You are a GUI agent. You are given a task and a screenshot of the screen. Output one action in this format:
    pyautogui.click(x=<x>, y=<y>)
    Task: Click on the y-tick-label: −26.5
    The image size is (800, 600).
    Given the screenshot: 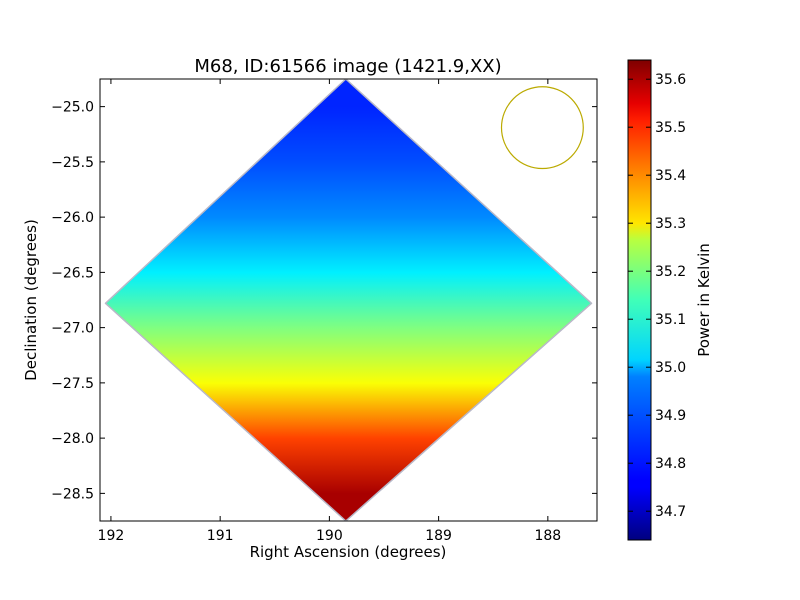 What is the action you would take?
    pyautogui.click(x=72, y=273)
    